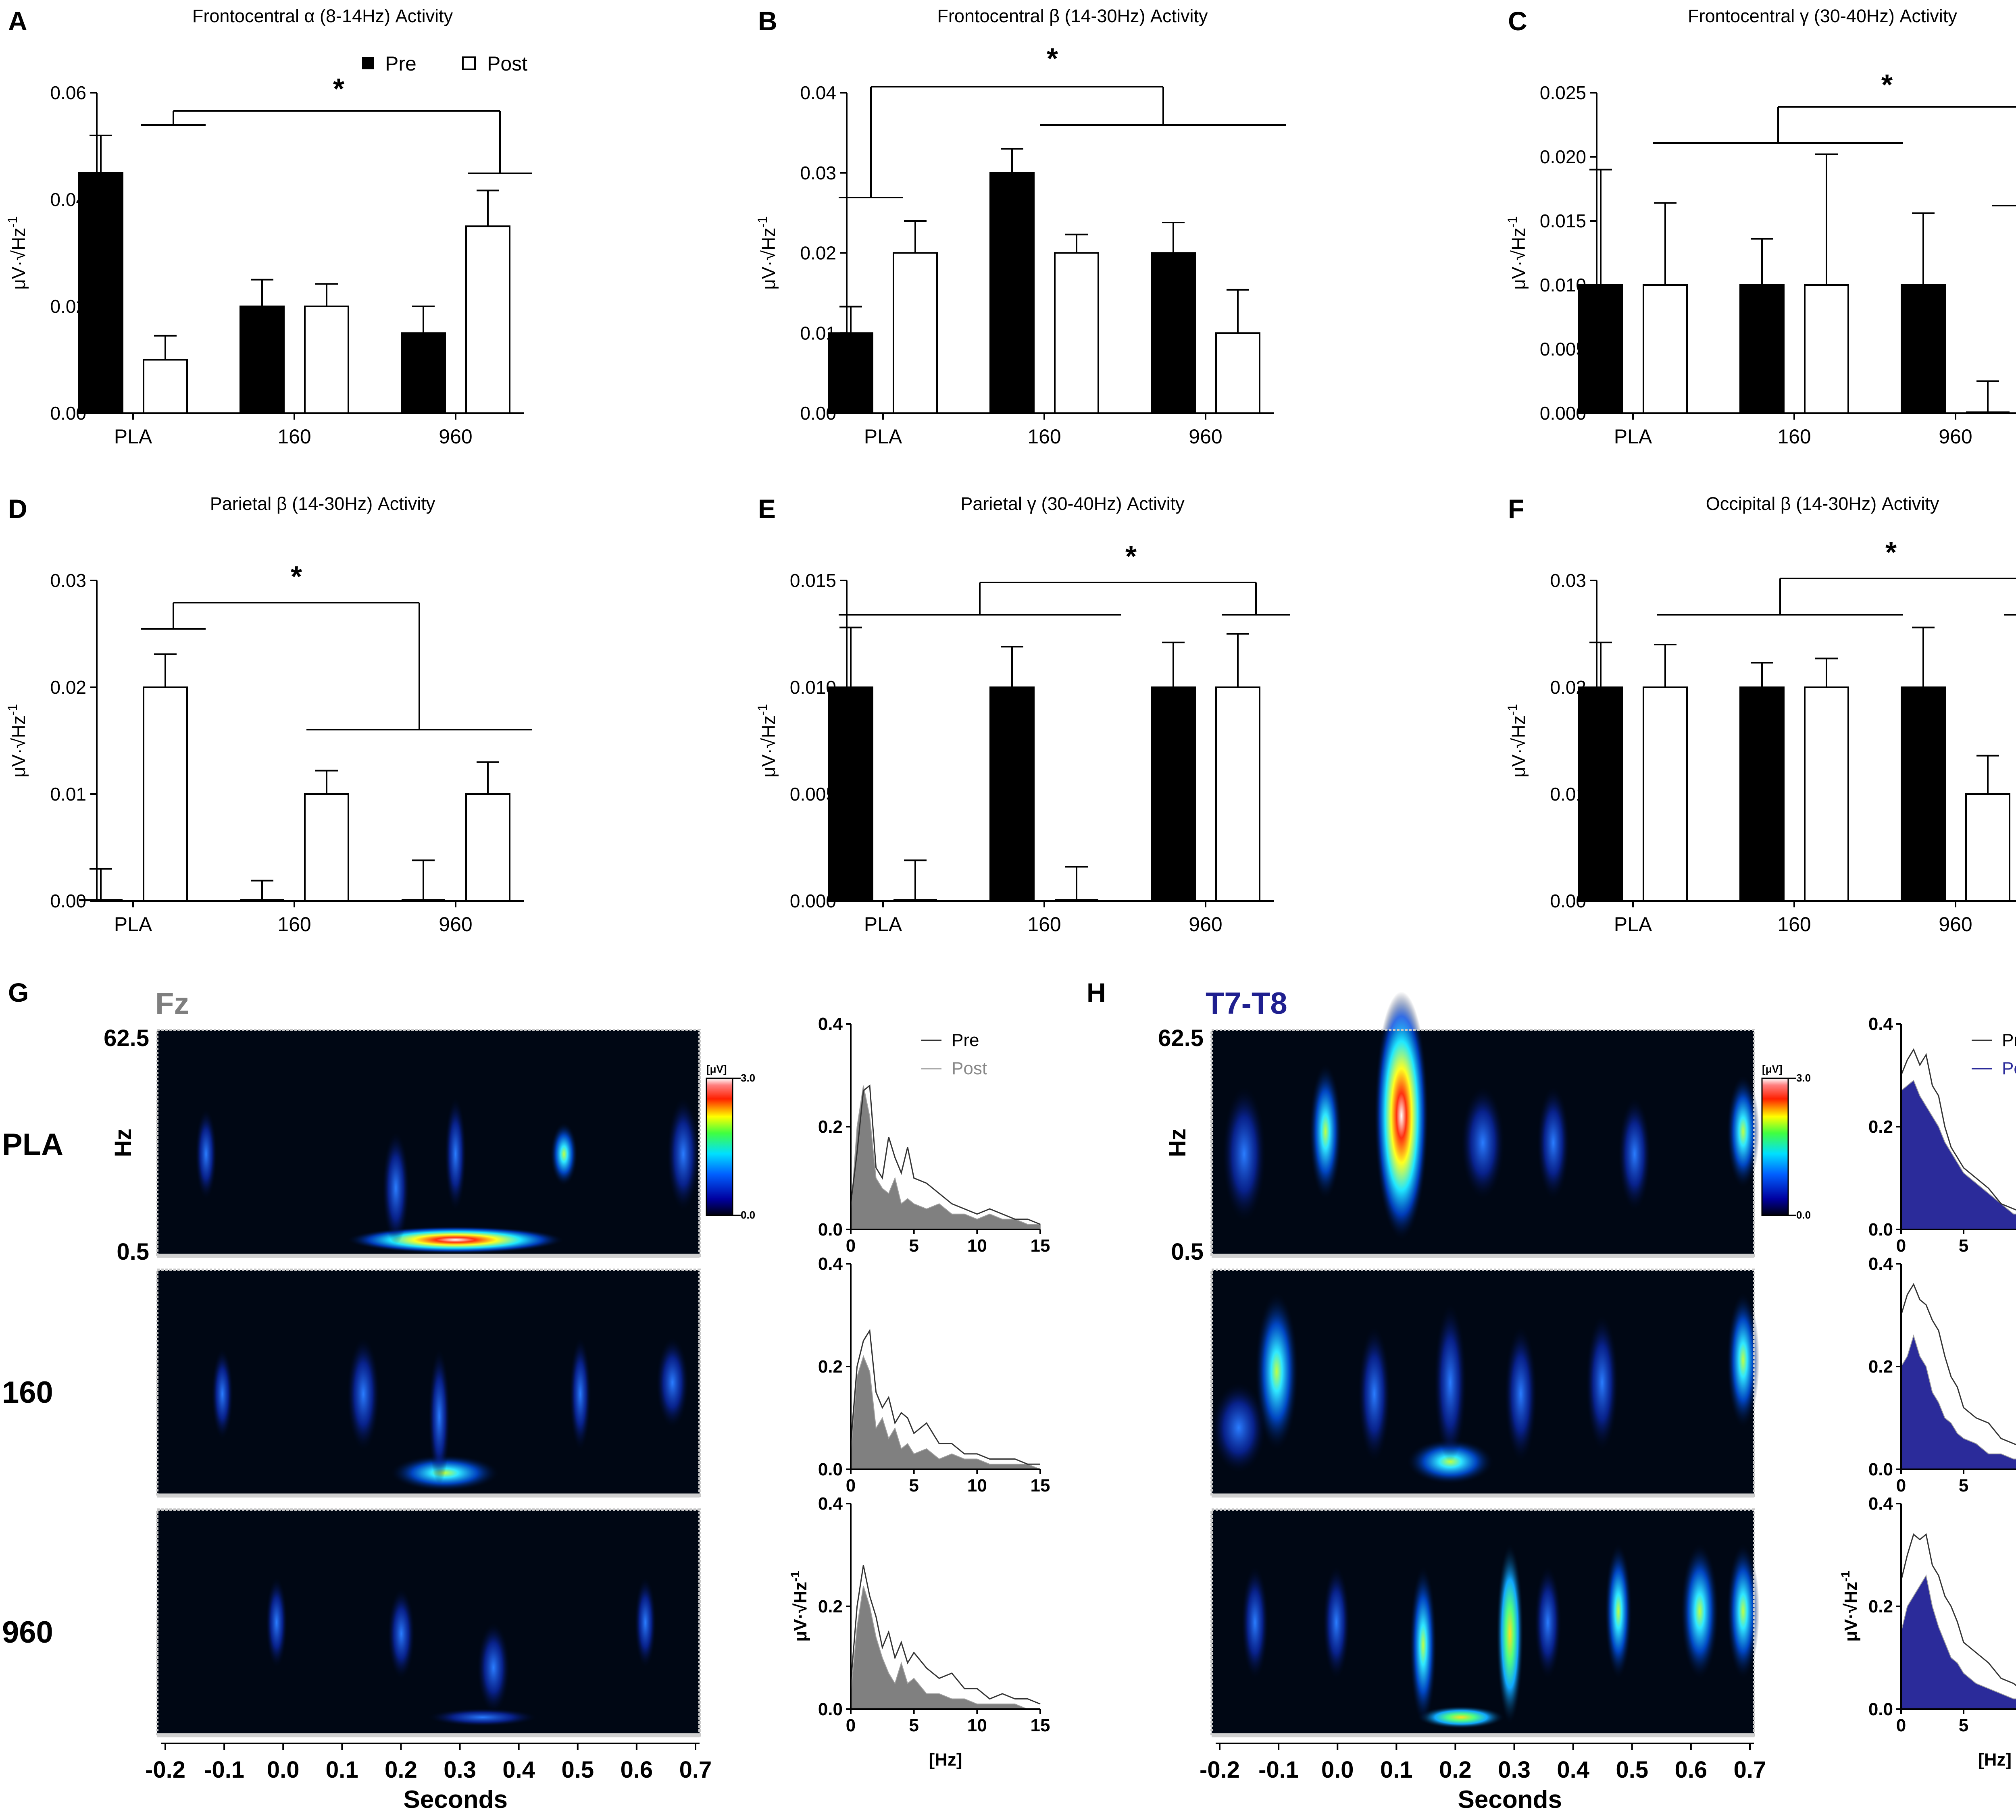  I want to click on legend-label-pre: Pre, so click(401, 63).